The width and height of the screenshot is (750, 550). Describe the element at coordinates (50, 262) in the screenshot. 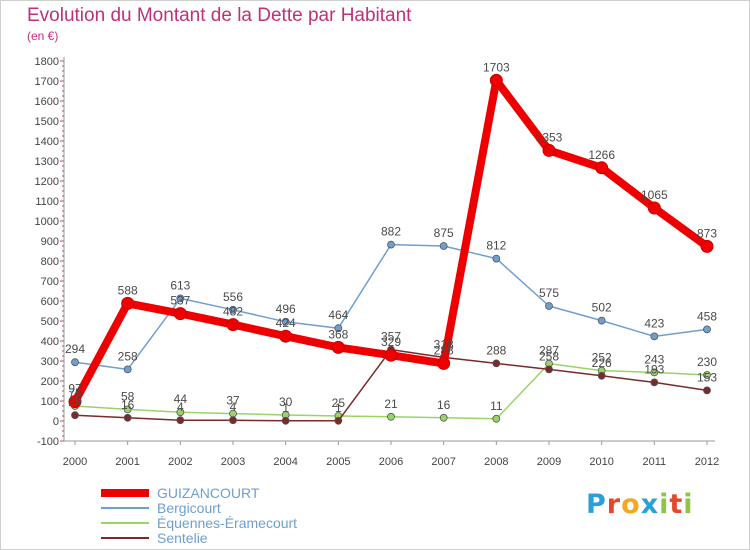

I see `y-tick-label: 800` at that location.